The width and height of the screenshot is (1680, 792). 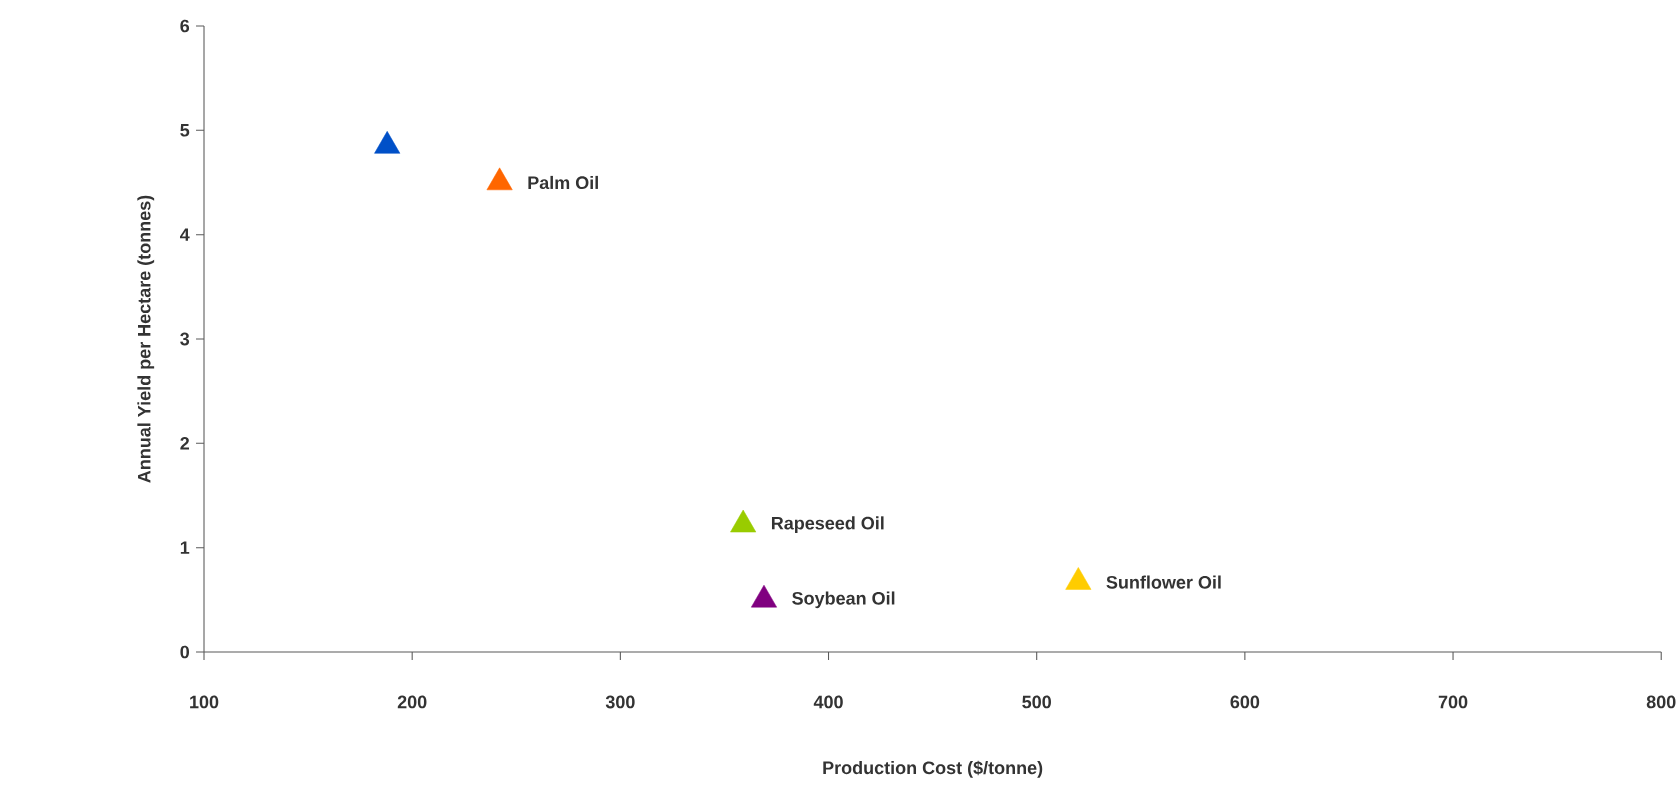 What do you see at coordinates (185, 339) in the screenshot?
I see `y-tick-label: 3` at bounding box center [185, 339].